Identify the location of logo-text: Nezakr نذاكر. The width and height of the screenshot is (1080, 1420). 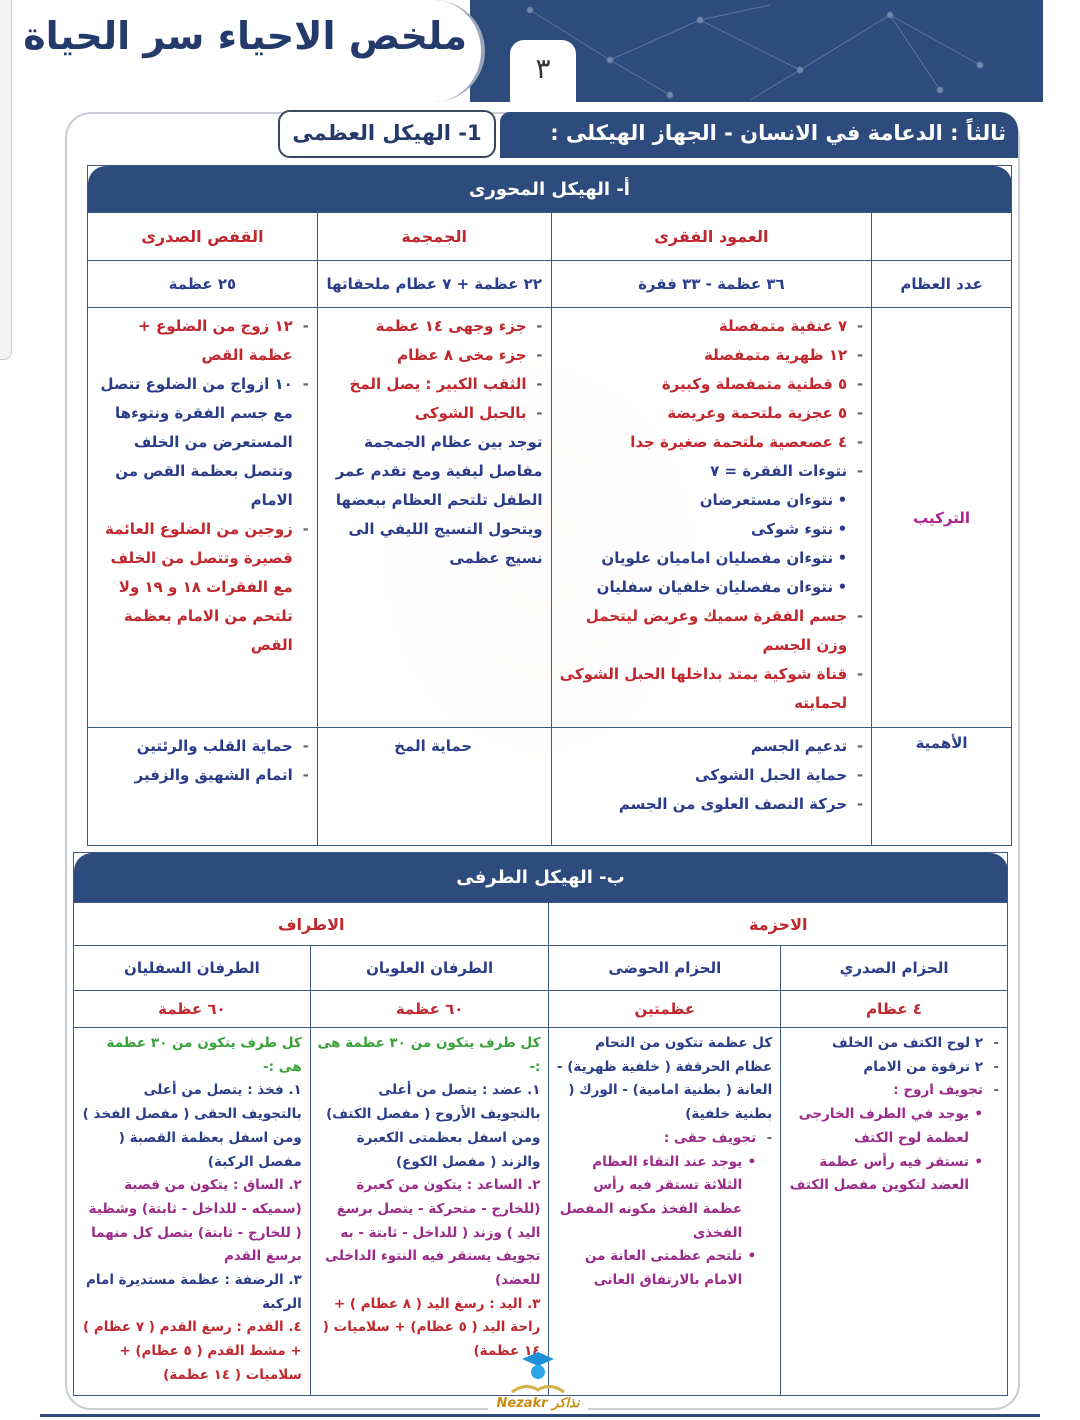
(538, 1404).